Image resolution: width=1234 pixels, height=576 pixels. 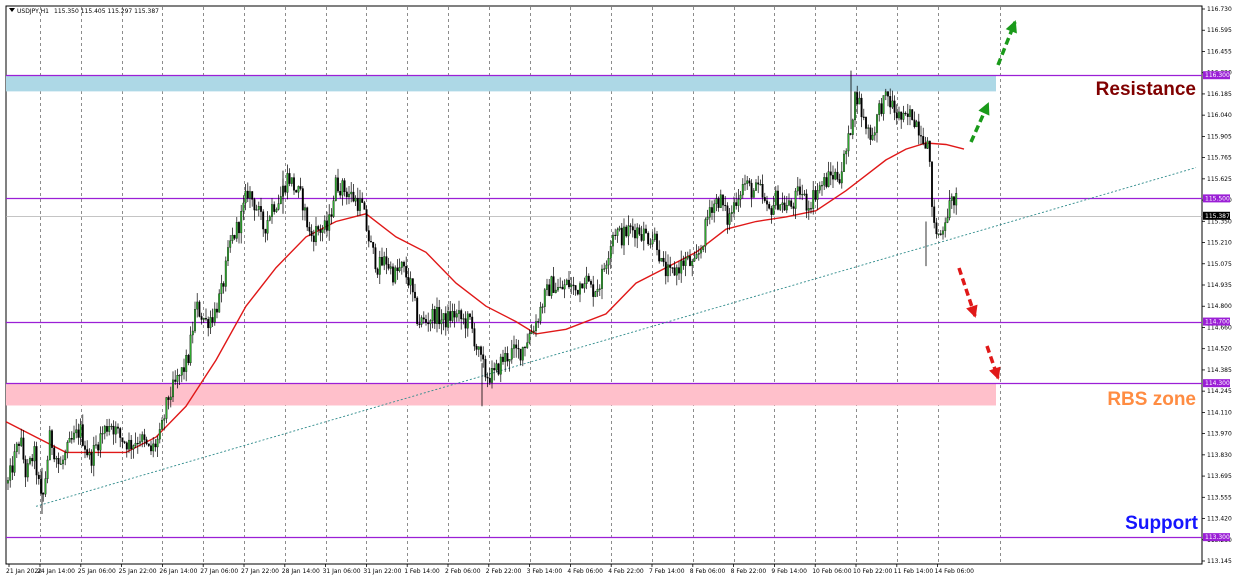 What do you see at coordinates (1217, 537) in the screenshot?
I see `price-tag-label: 113.300` at bounding box center [1217, 537].